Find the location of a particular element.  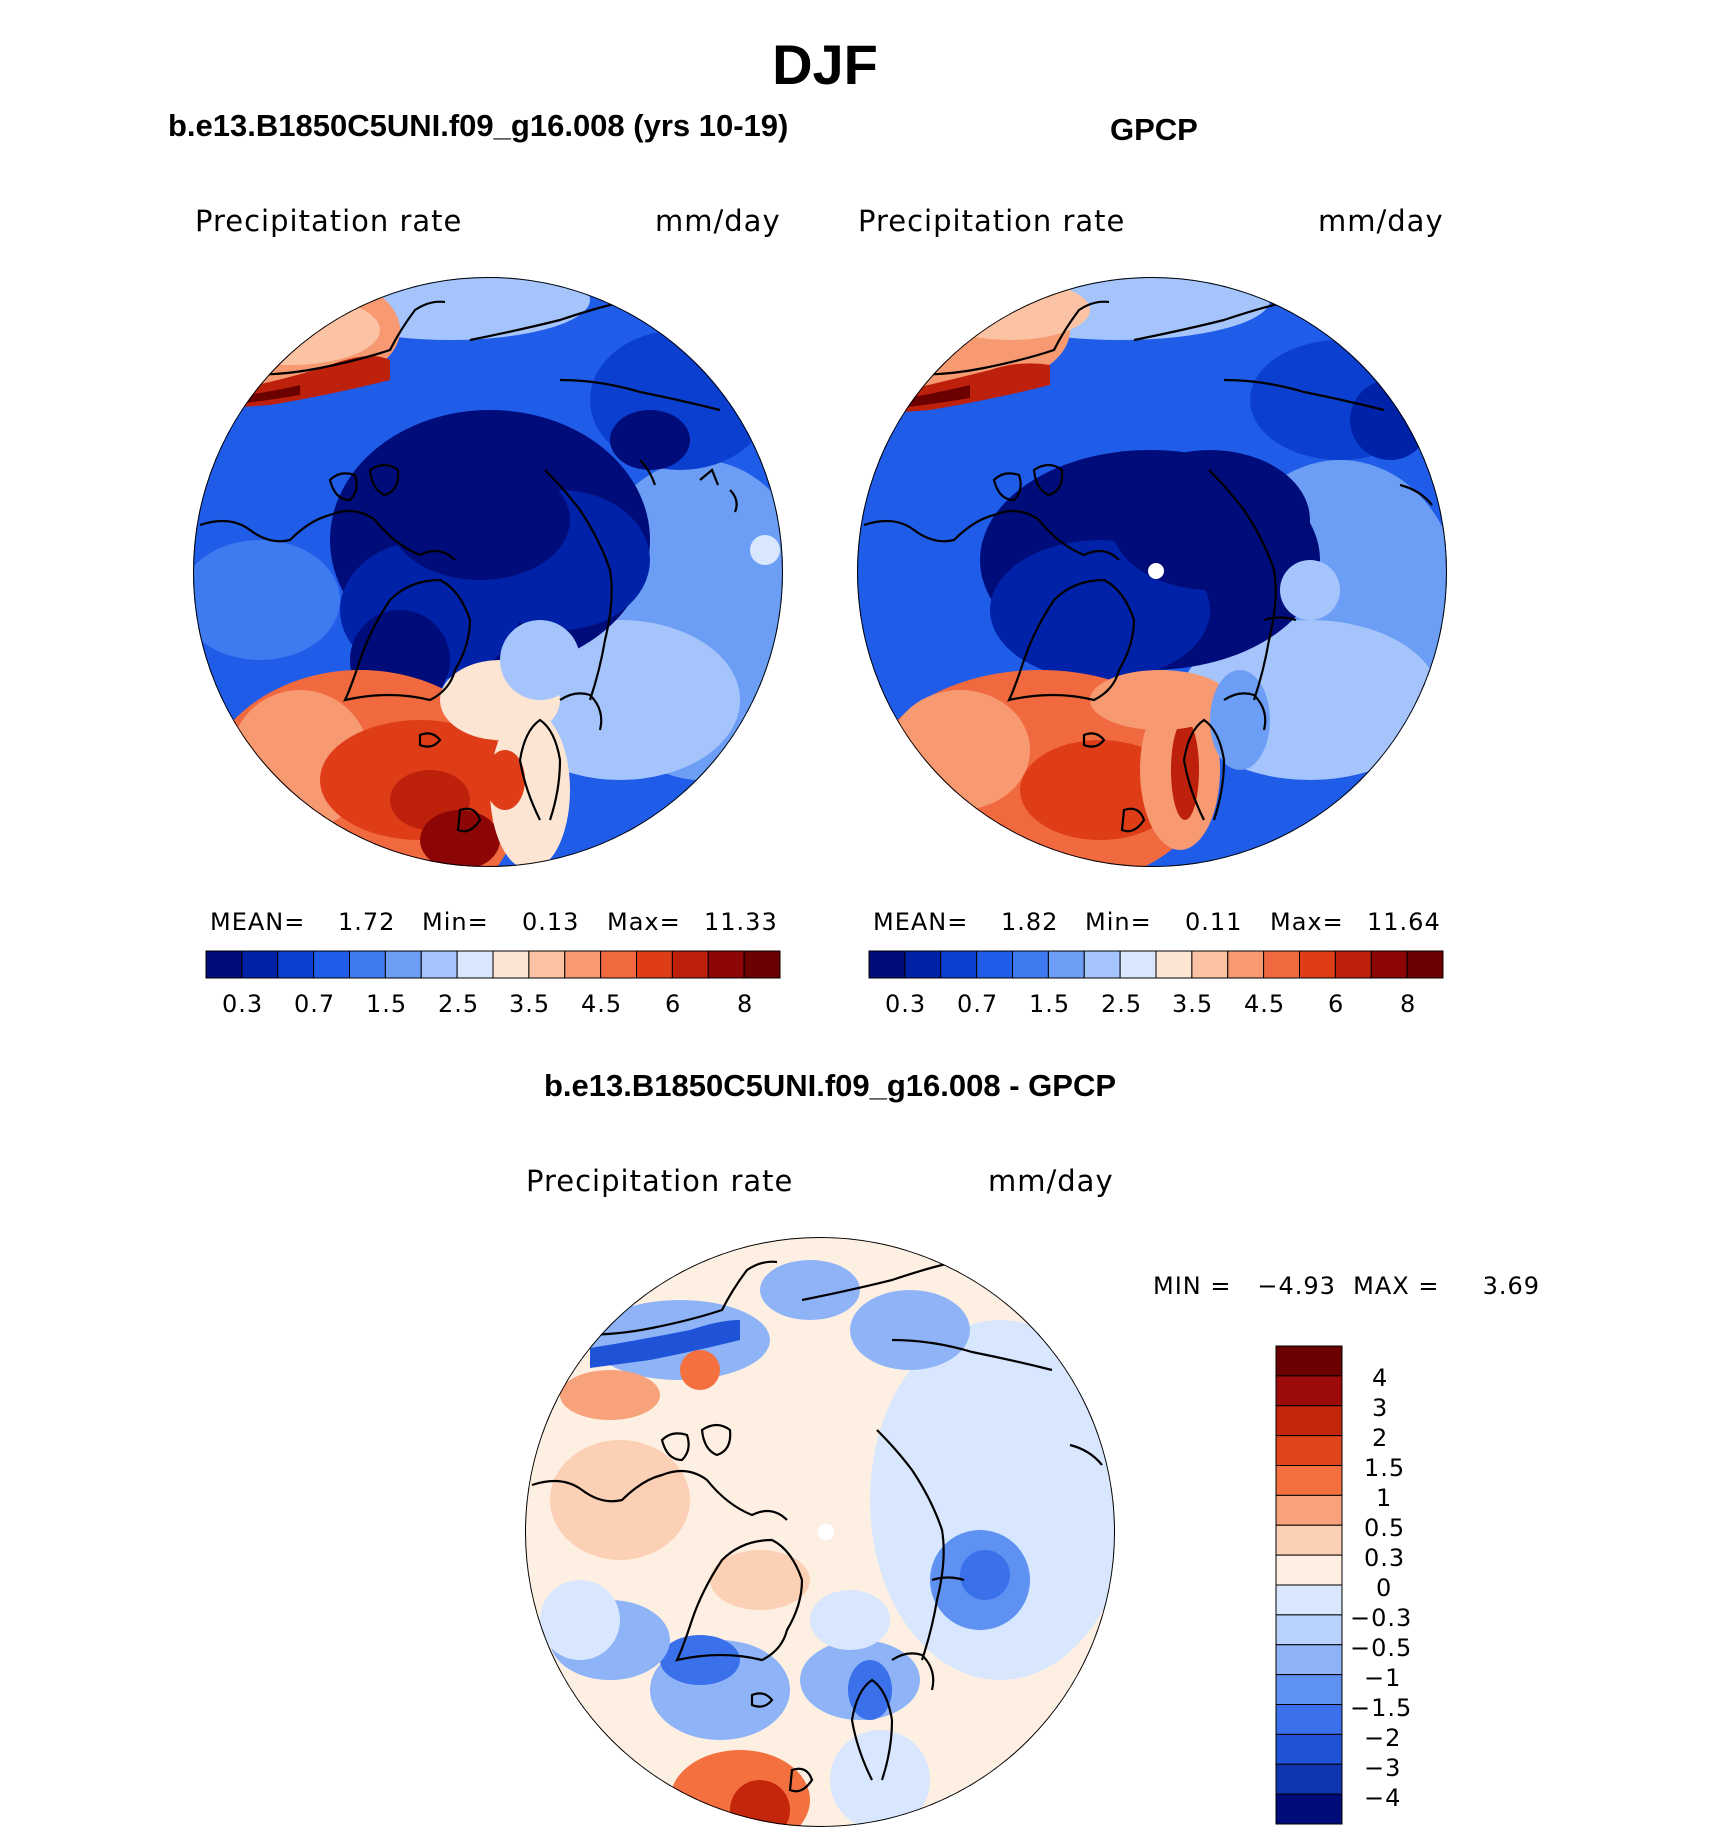

obs-min-value: 0.11 is located at coordinates (1214, 922).